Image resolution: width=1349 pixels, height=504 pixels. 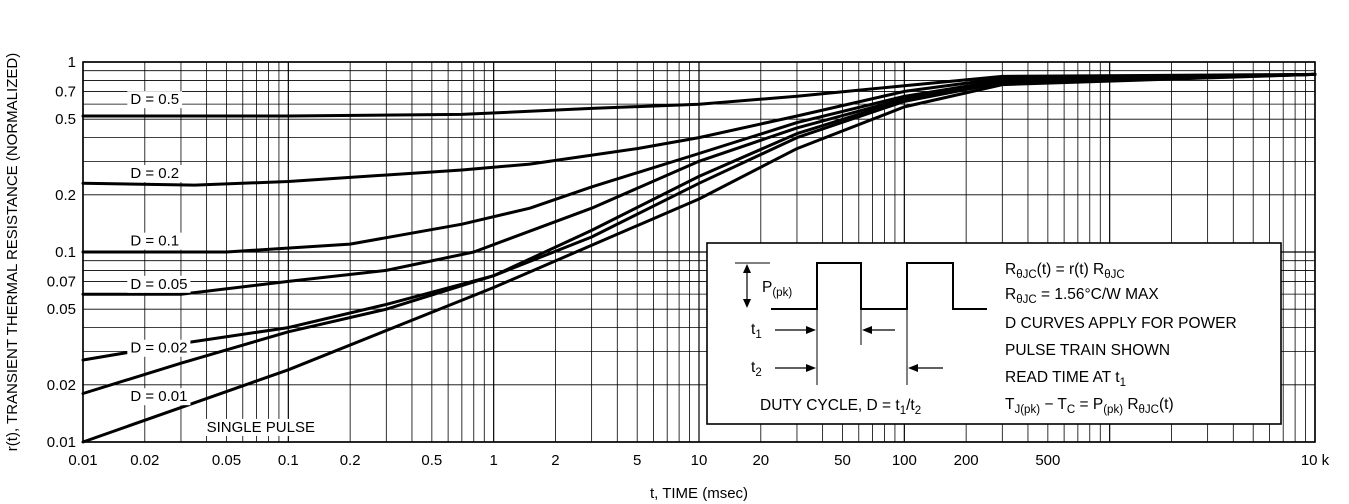 What do you see at coordinates (760, 460) in the screenshot?
I see `x-tick-label: 20` at bounding box center [760, 460].